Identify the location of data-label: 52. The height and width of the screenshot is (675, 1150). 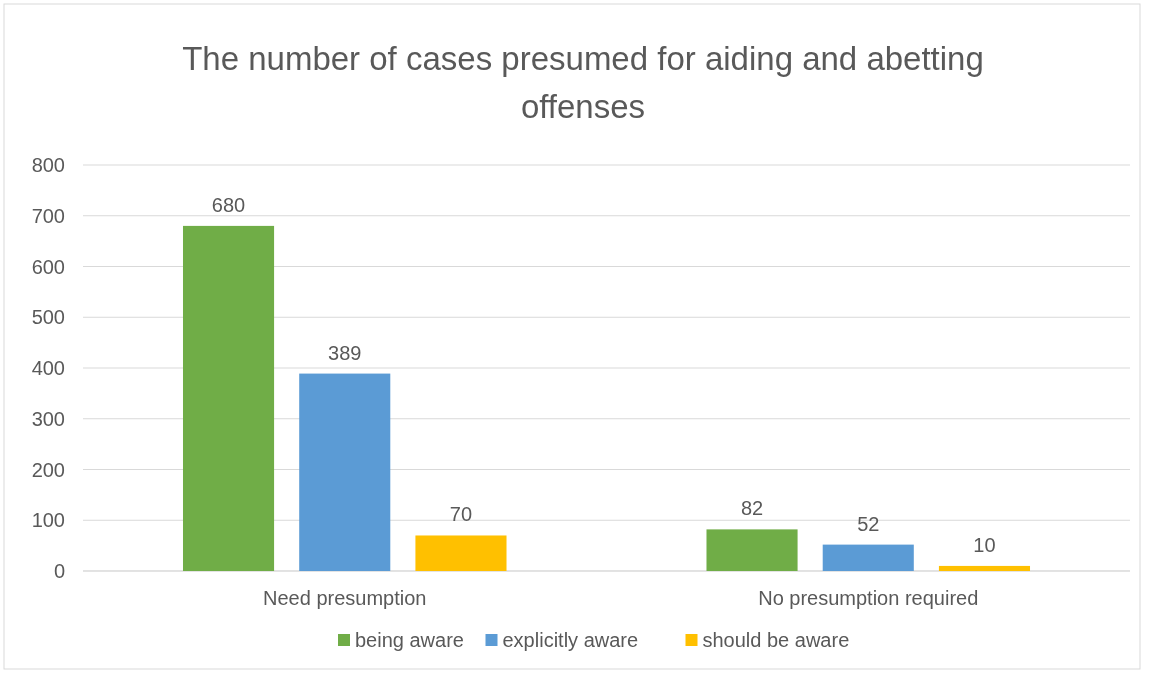
(868, 523).